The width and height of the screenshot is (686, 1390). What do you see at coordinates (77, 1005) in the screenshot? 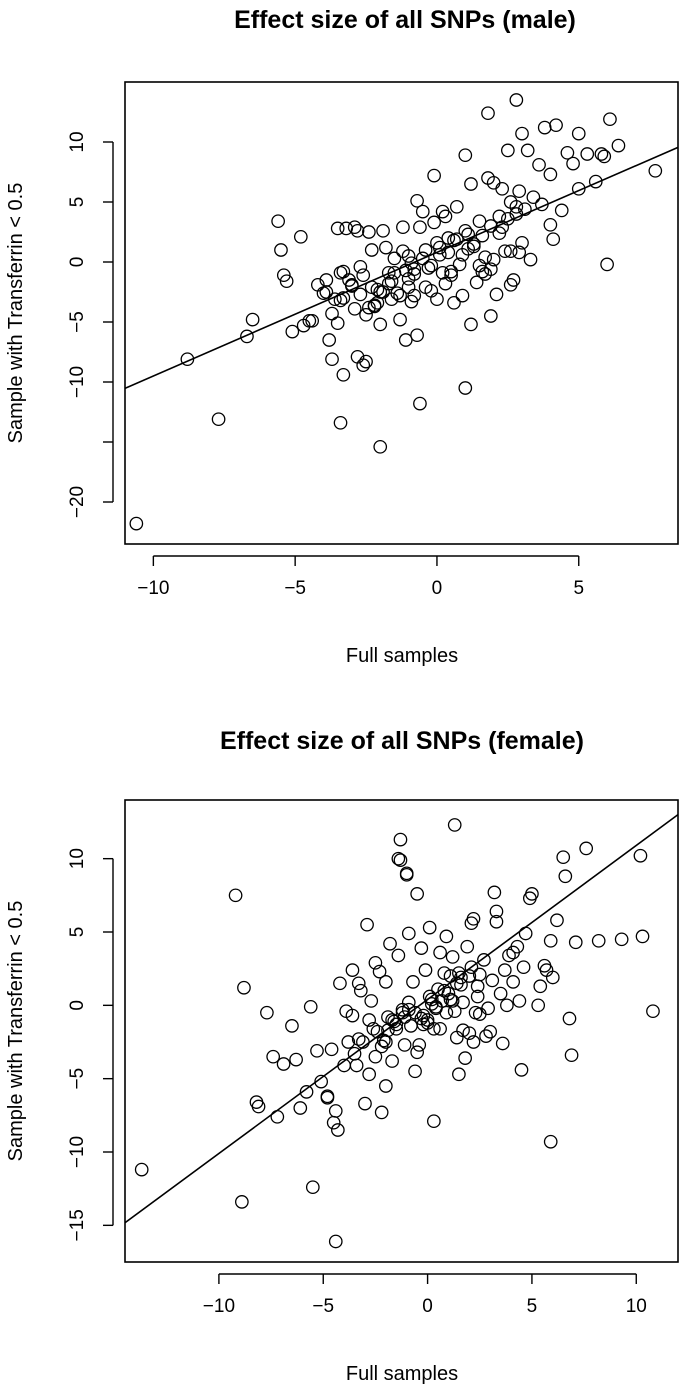
I see `y-tick-label: 0` at bounding box center [77, 1005].